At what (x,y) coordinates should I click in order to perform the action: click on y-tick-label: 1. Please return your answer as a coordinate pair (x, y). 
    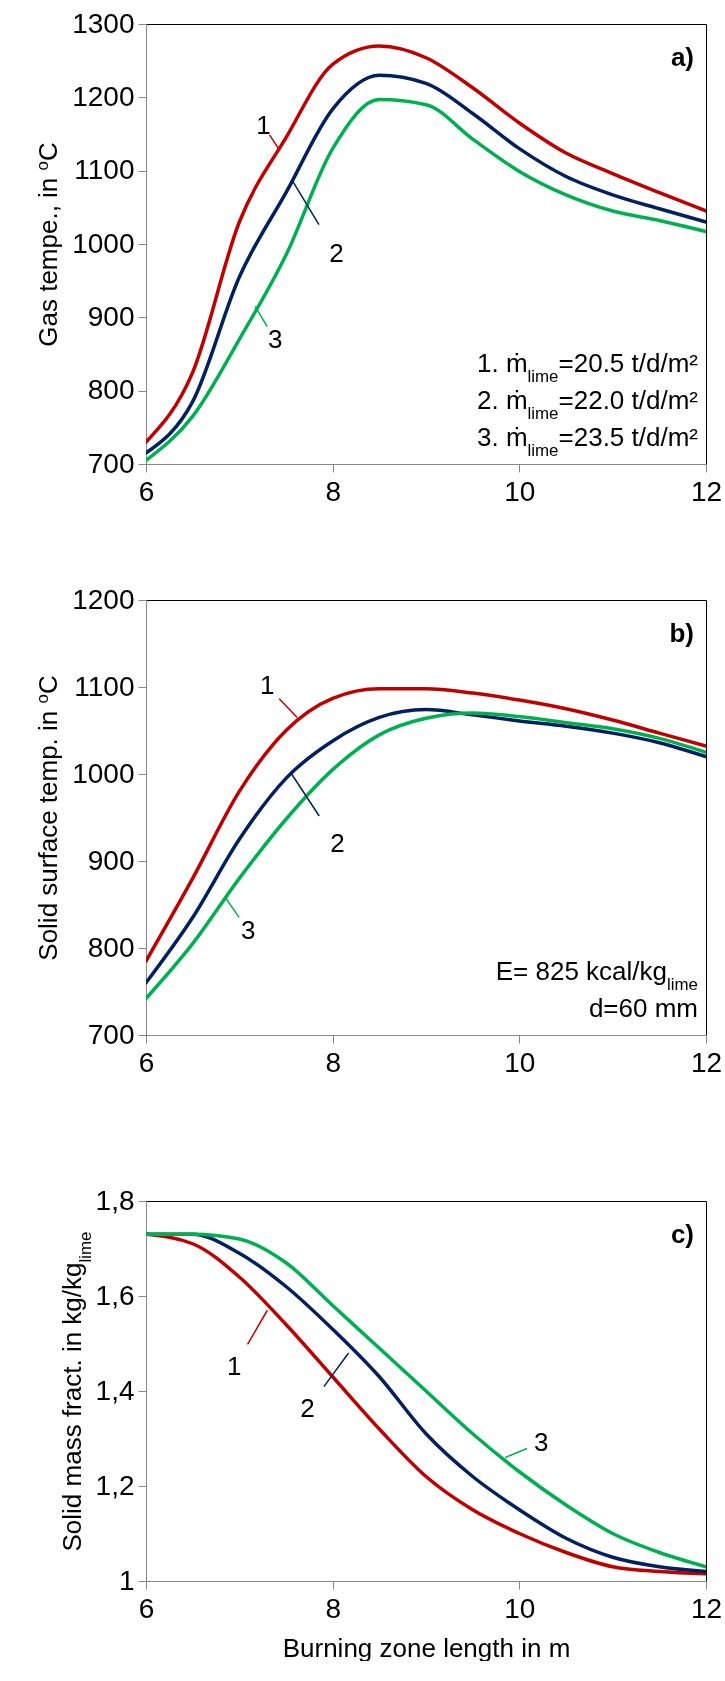
    Looking at the image, I should click on (126, 1580).